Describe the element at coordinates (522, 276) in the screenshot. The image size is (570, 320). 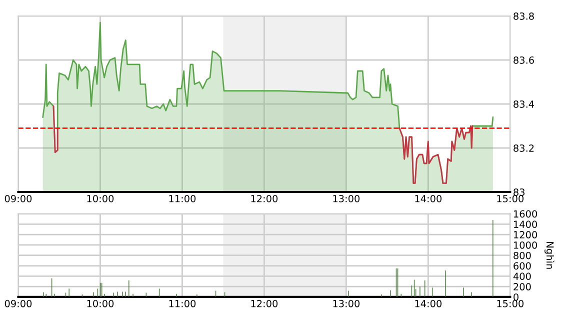
I see `y-tick-label: 400` at that location.